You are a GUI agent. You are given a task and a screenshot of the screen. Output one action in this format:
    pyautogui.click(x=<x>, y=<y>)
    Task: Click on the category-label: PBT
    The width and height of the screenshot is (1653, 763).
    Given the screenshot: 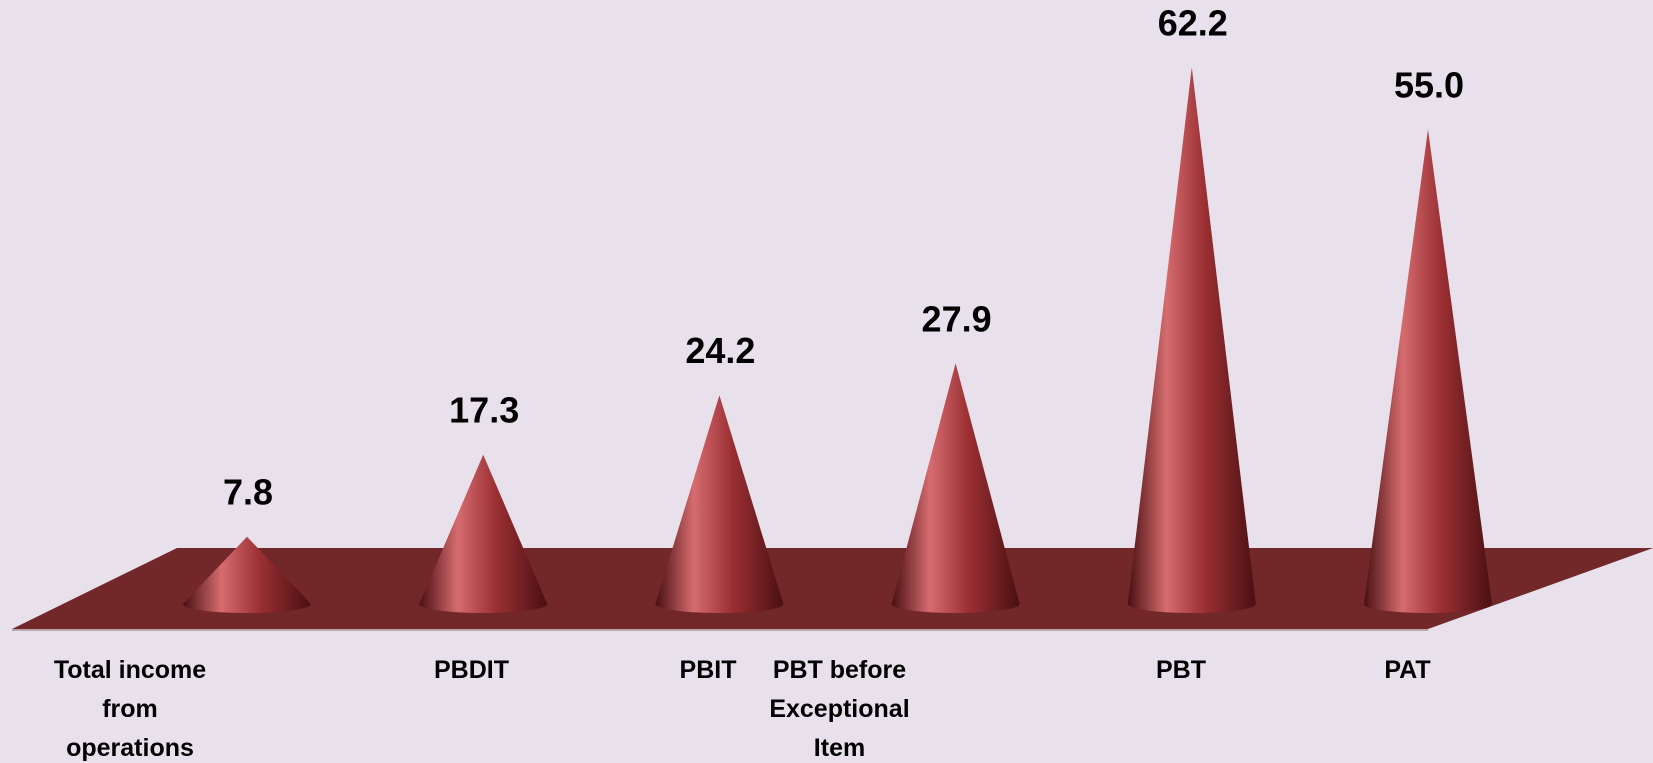 What is the action you would take?
    pyautogui.click(x=1181, y=670)
    